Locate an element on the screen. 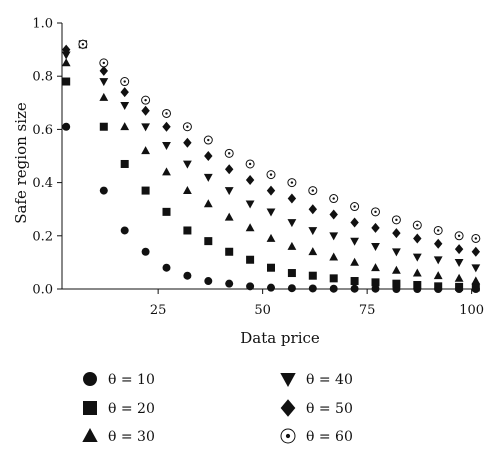  legend-item: θ = 30 is located at coordinates (118, 436).